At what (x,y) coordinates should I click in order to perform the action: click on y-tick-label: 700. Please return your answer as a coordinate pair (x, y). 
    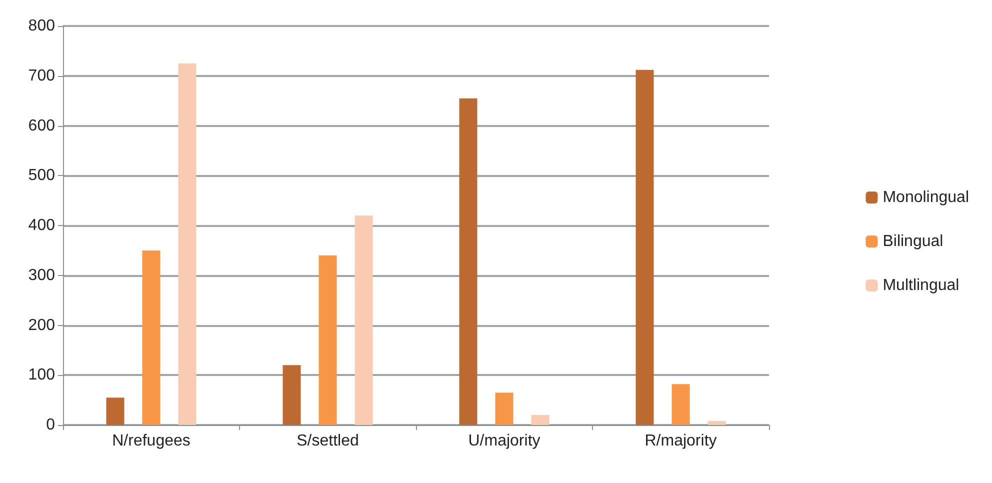
    Looking at the image, I should click on (42, 75).